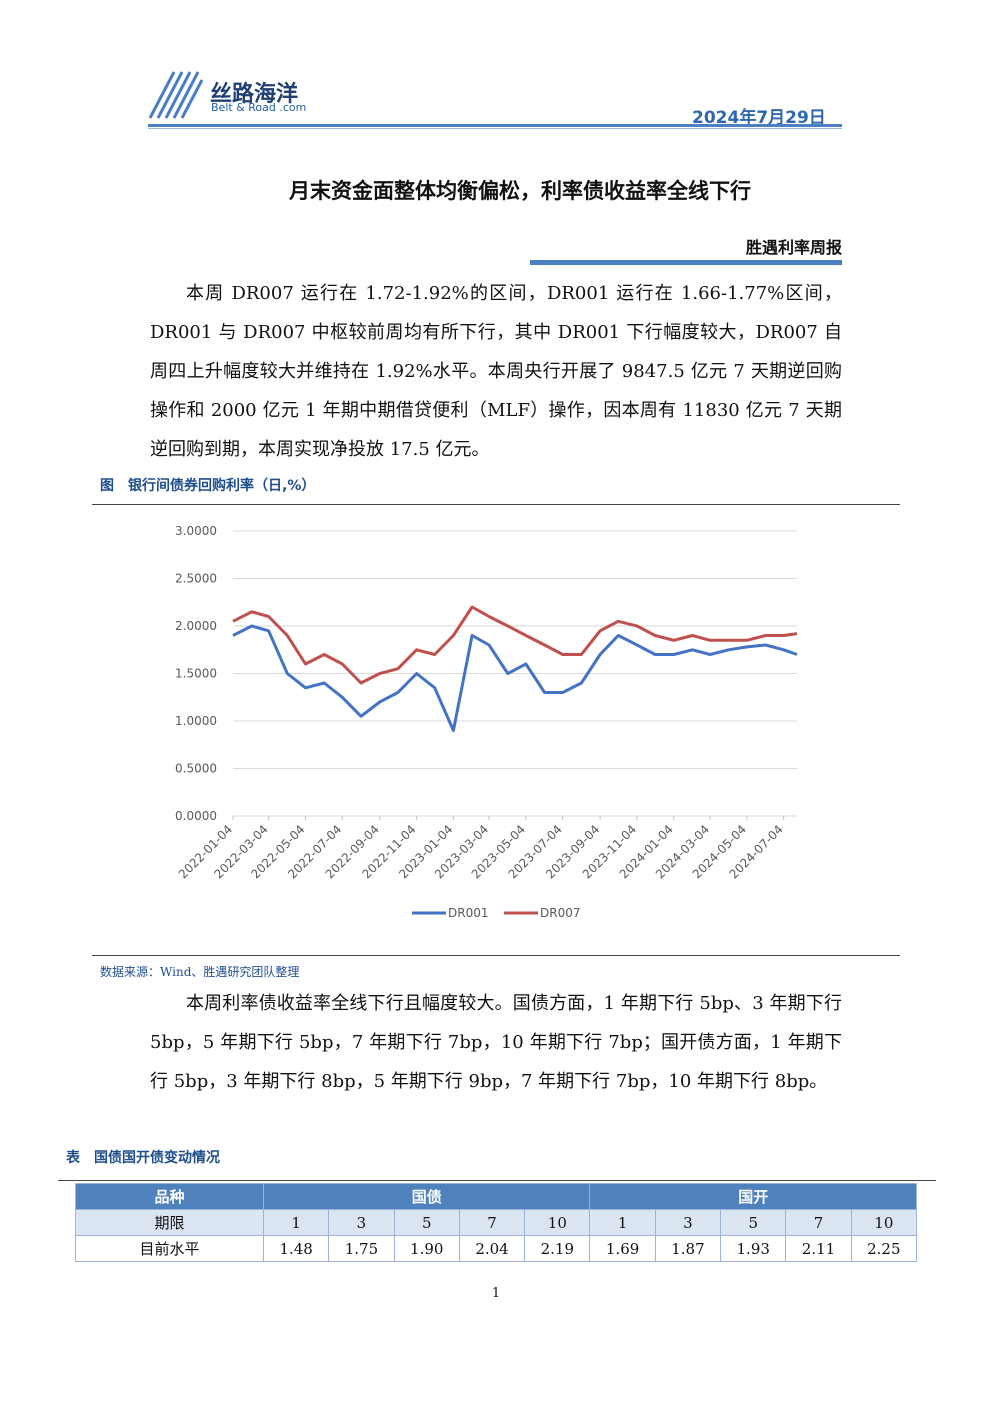  Describe the element at coordinates (560, 913) in the screenshot. I see `legend-label: DR007` at that location.